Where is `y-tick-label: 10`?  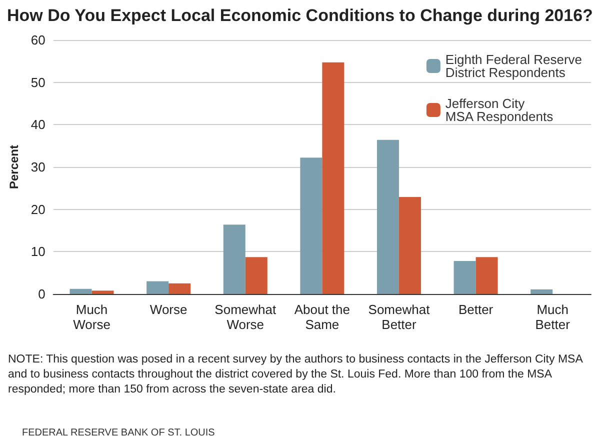 y-tick-label: 10 is located at coordinates (38, 252).